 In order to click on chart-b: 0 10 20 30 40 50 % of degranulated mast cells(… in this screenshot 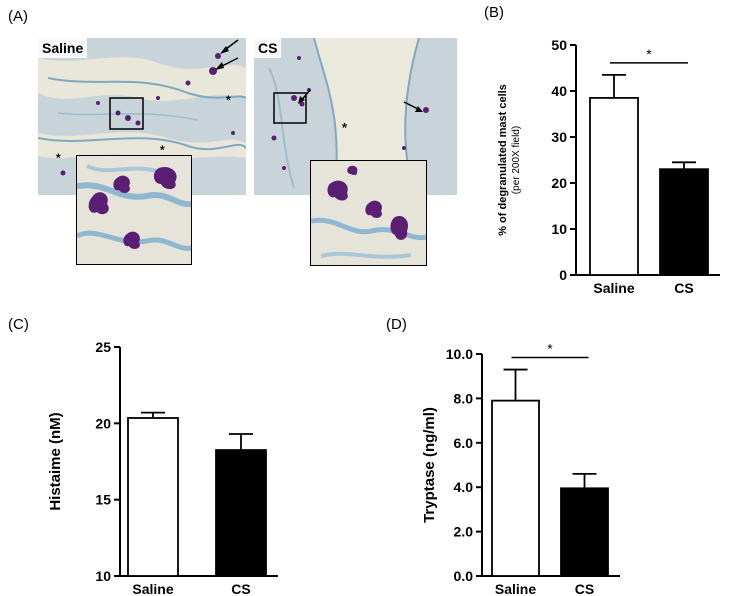, I will do `click(608, 166)`.